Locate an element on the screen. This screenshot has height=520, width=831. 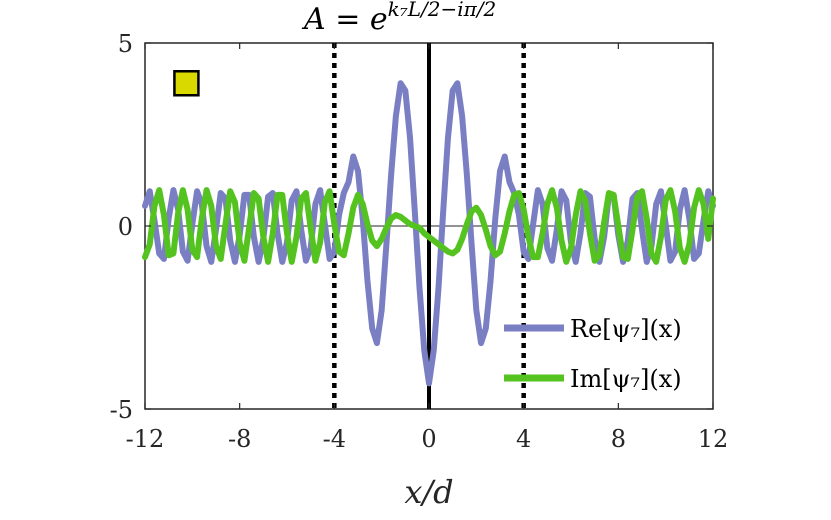
yellow-square-marker is located at coordinates (186, 83).